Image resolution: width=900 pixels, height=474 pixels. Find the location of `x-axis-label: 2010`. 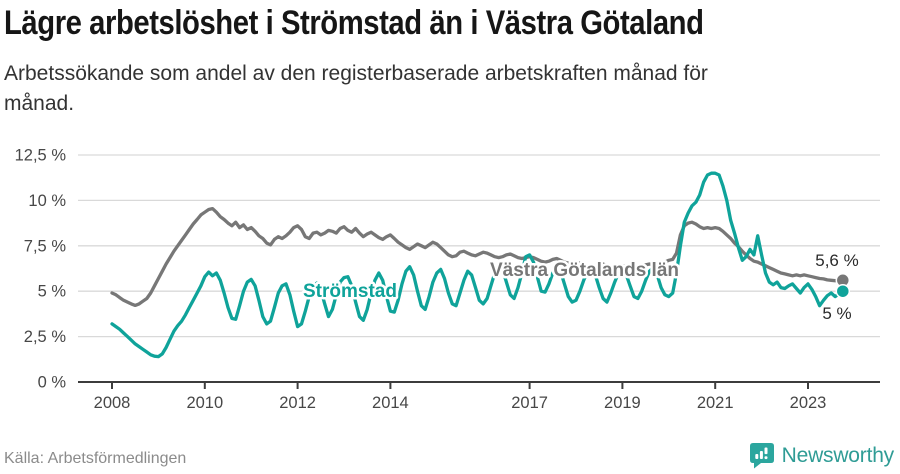

x-axis-label: 2010 is located at coordinates (204, 403).